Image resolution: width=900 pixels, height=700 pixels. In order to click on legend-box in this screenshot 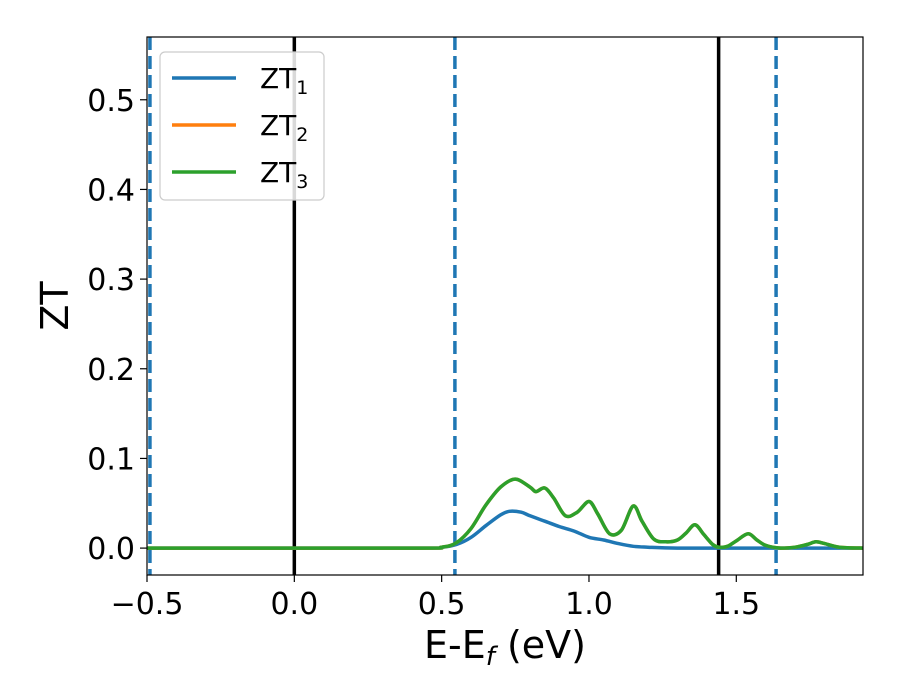, I will do `click(242, 126)`.